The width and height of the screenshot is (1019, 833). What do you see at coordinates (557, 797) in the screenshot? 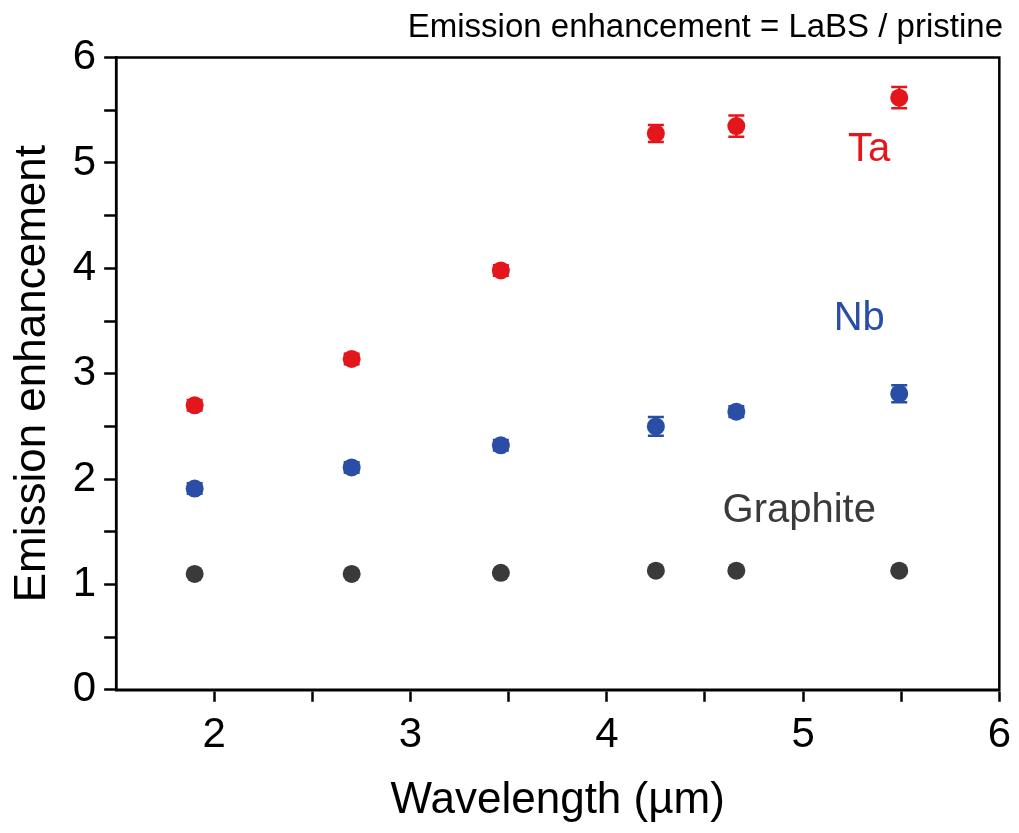
I see `x-axis-title: Wavelength (µm)` at bounding box center [557, 797].